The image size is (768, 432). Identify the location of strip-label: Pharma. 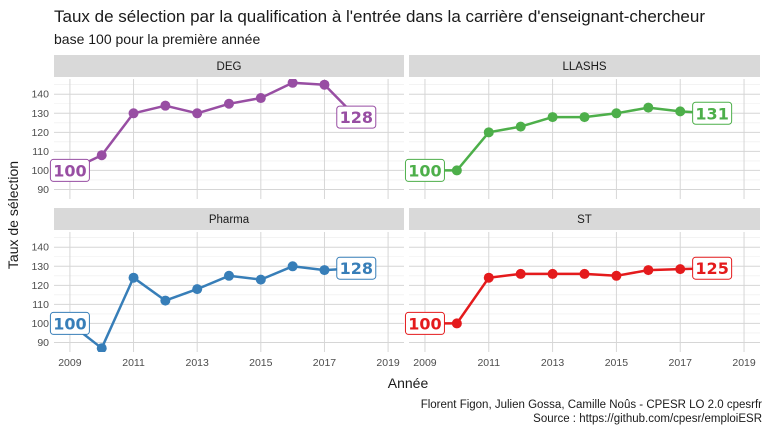
(229, 220).